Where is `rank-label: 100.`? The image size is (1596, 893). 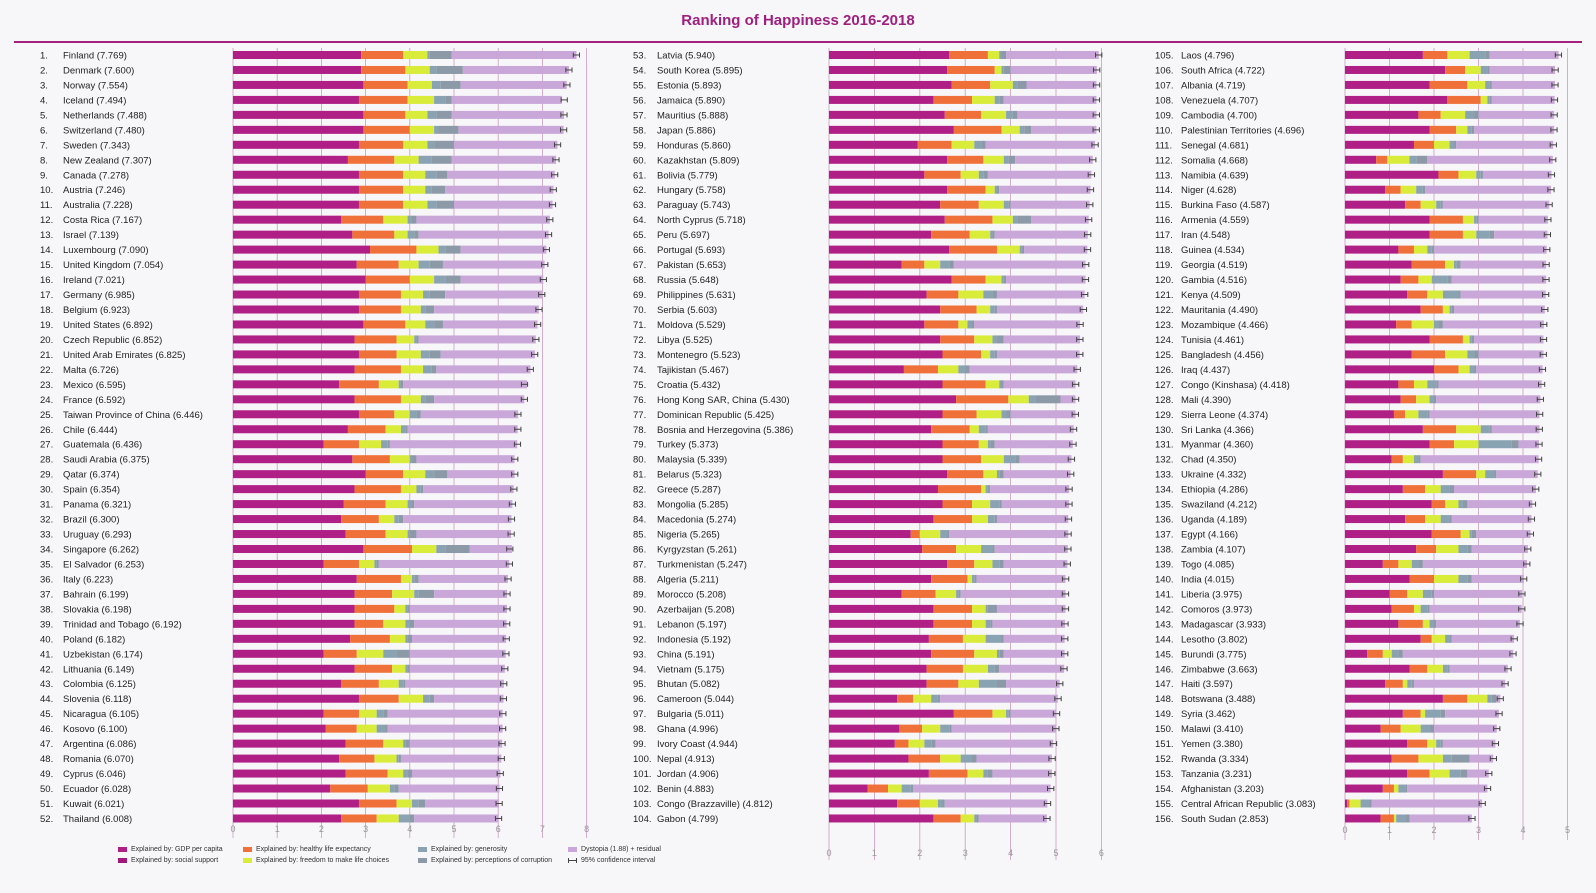 rank-label: 100. is located at coordinates (642, 759).